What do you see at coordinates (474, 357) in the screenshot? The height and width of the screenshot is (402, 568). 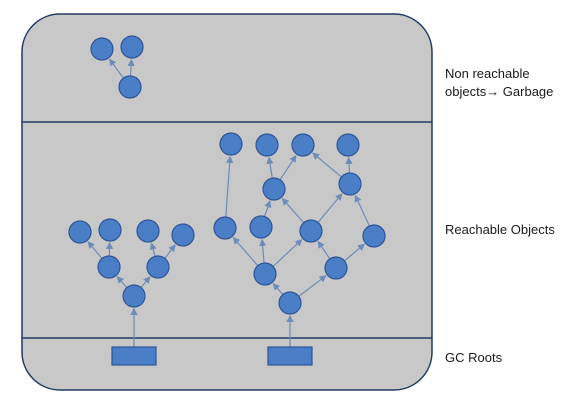 I see `gc-roots-label: GC Roots` at bounding box center [474, 357].